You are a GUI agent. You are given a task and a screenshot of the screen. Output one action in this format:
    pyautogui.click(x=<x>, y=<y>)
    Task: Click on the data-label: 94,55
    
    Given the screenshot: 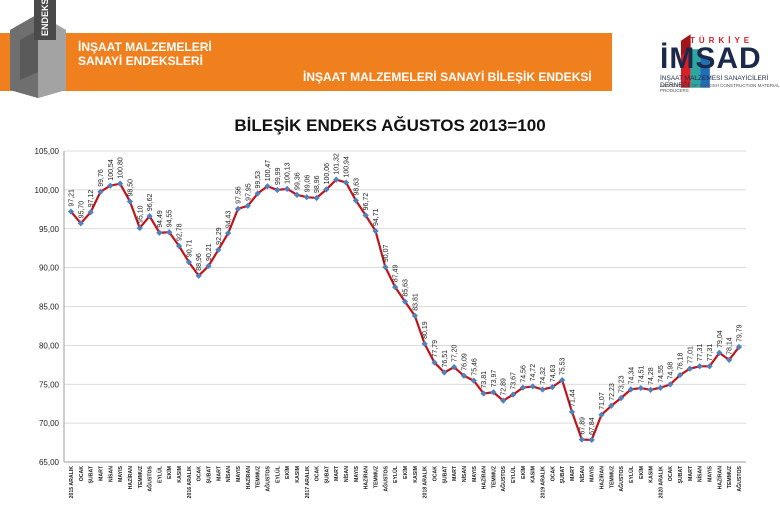 What is the action you would take?
    pyautogui.click(x=170, y=219)
    